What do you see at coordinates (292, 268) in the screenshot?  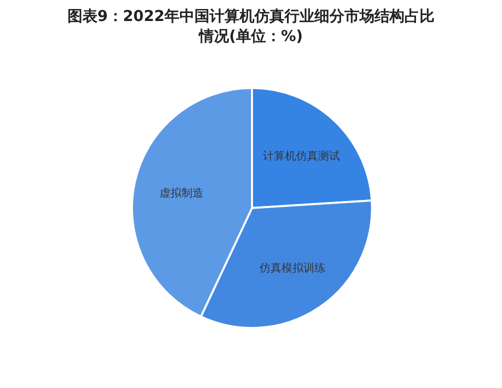 I see `slice-label: 仿真模拟训练` at bounding box center [292, 268].